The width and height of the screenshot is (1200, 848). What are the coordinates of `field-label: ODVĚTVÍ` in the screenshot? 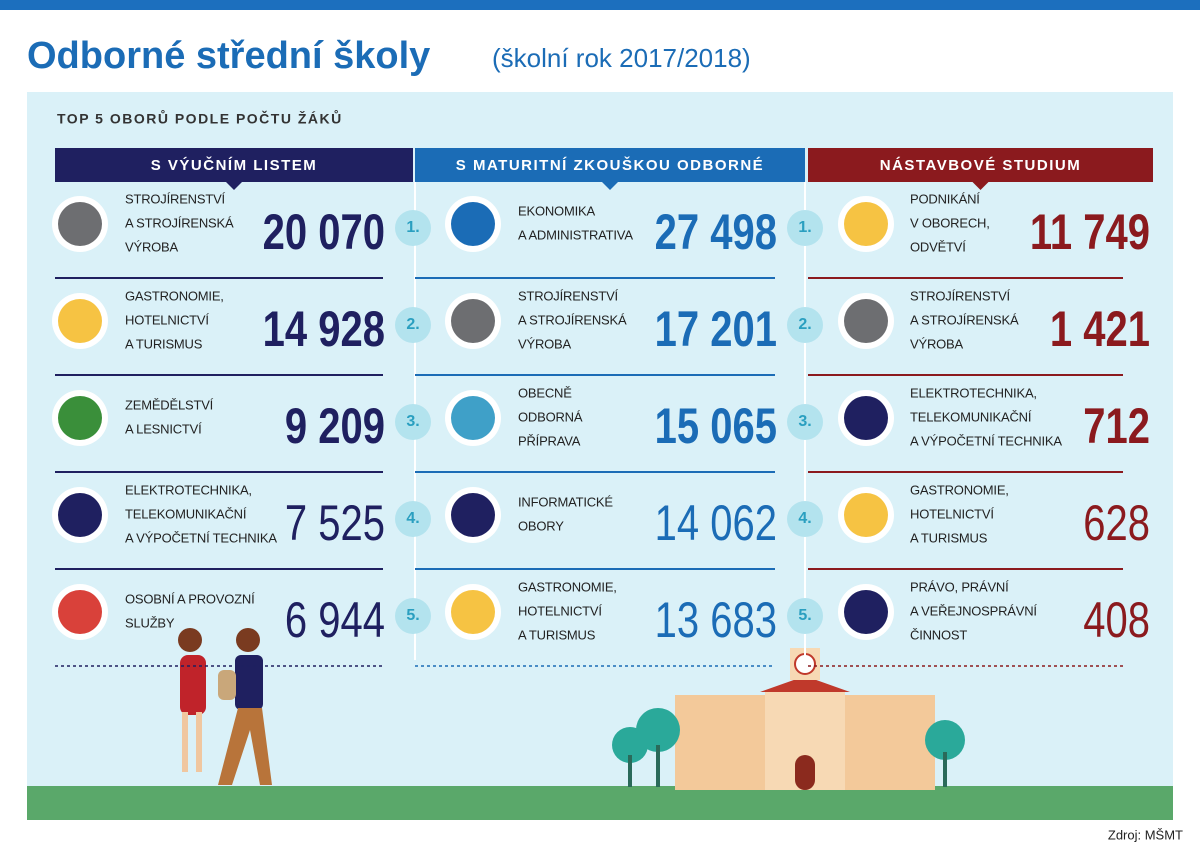 It's located at (938, 246).